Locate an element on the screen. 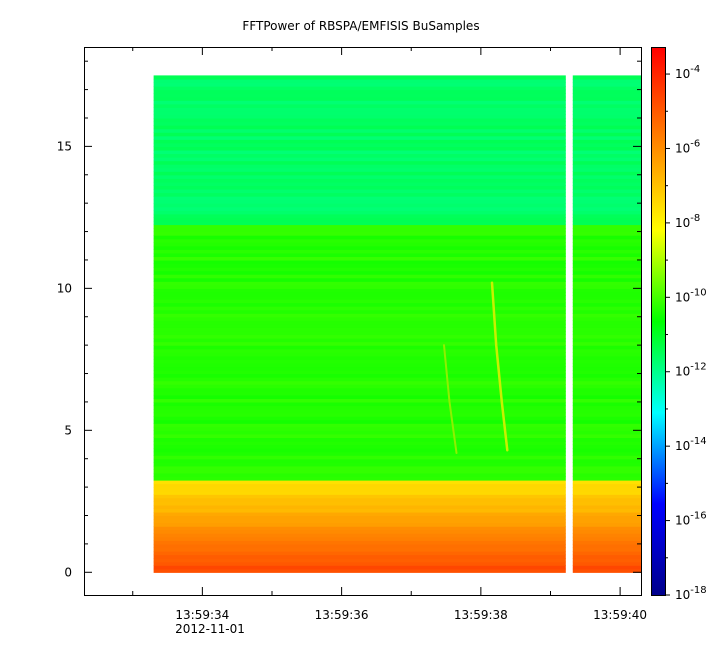  y-tick-label: 10 is located at coordinates (64, 288).